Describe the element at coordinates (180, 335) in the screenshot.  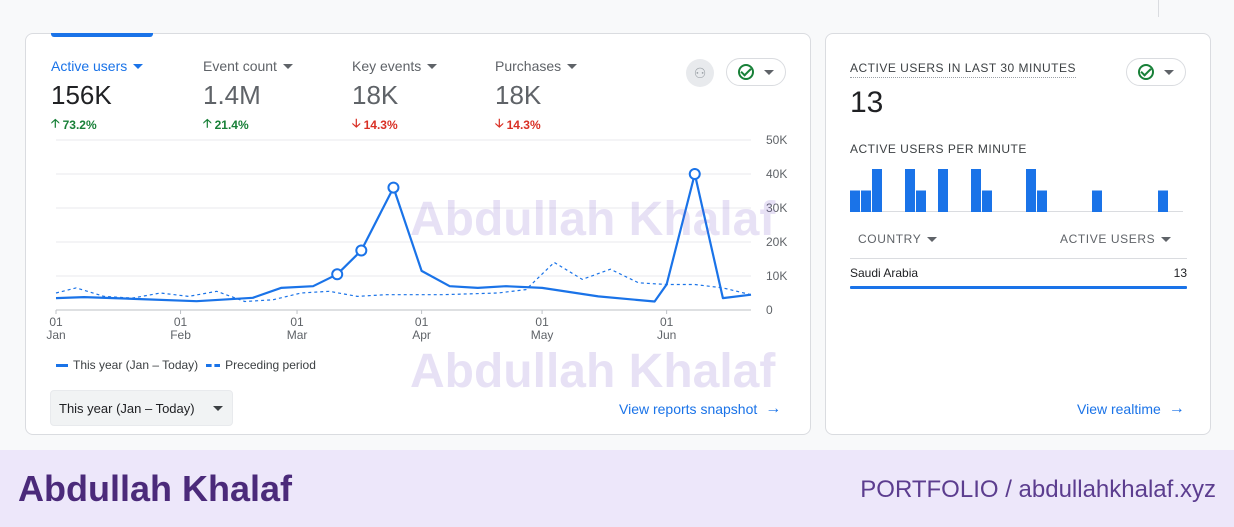
I see `x-tick-month: Feb` at that location.